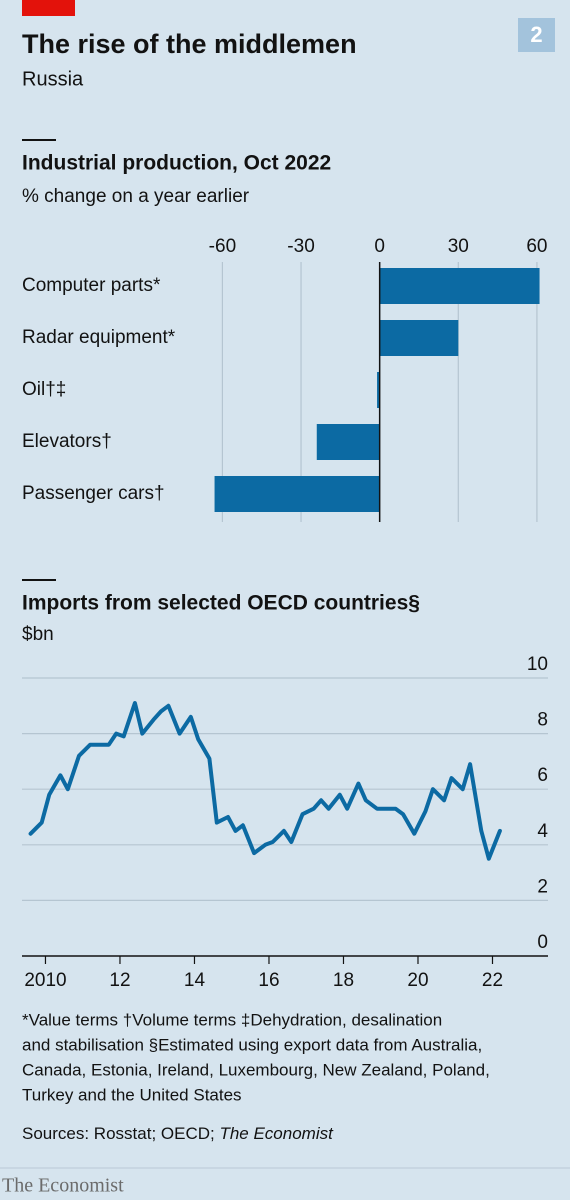 The image size is (570, 1200). What do you see at coordinates (542, 942) in the screenshot?
I see `y-tick-label: 0` at bounding box center [542, 942].